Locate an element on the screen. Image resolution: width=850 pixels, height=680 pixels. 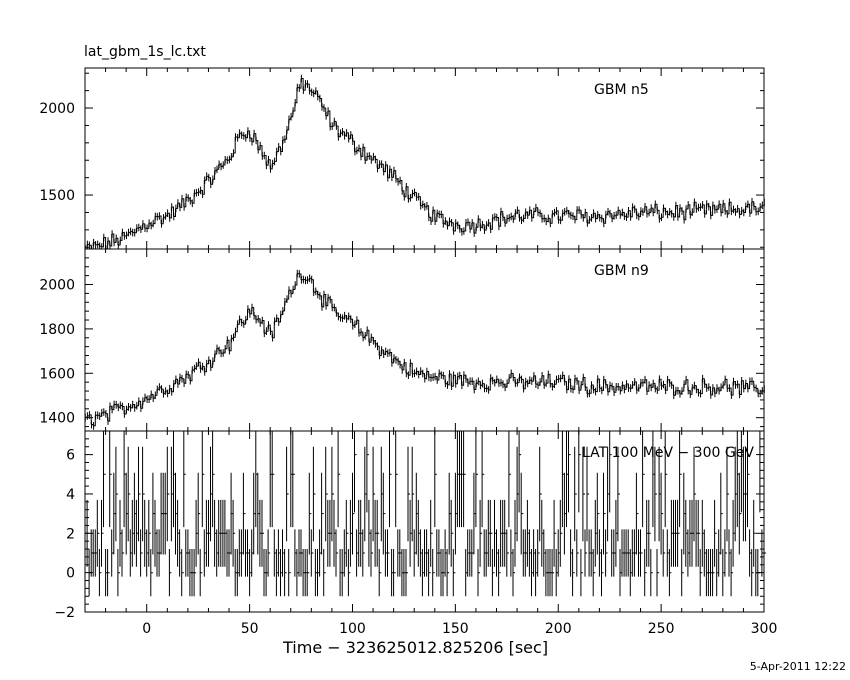
y-tick-label: 1500 is located at coordinates (57, 196).